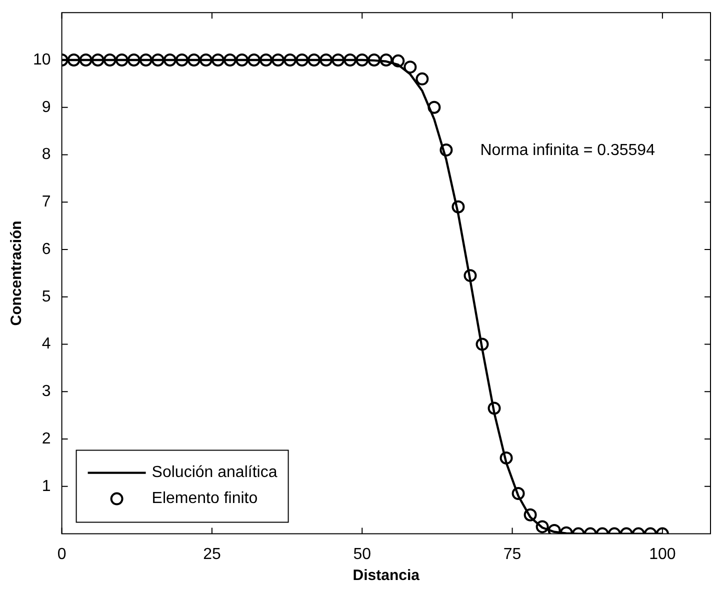 The image size is (718, 589). What do you see at coordinates (46, 391) in the screenshot?
I see `y-tick-label: 3` at bounding box center [46, 391].